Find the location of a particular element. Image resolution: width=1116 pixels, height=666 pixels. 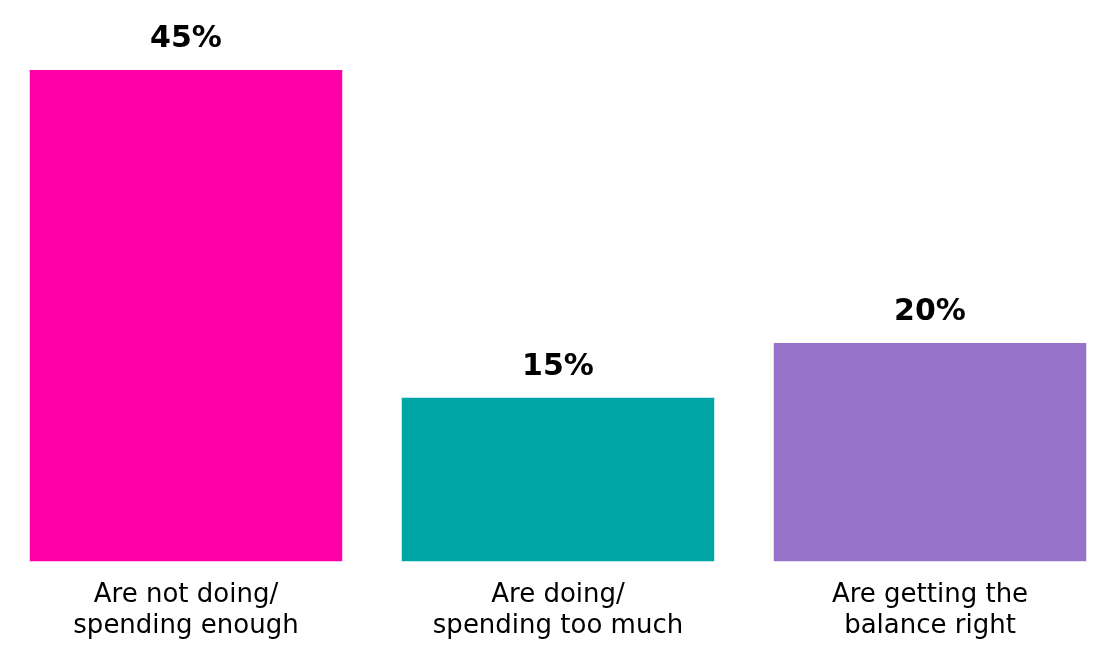

data-label: 45% is located at coordinates (186, 36).